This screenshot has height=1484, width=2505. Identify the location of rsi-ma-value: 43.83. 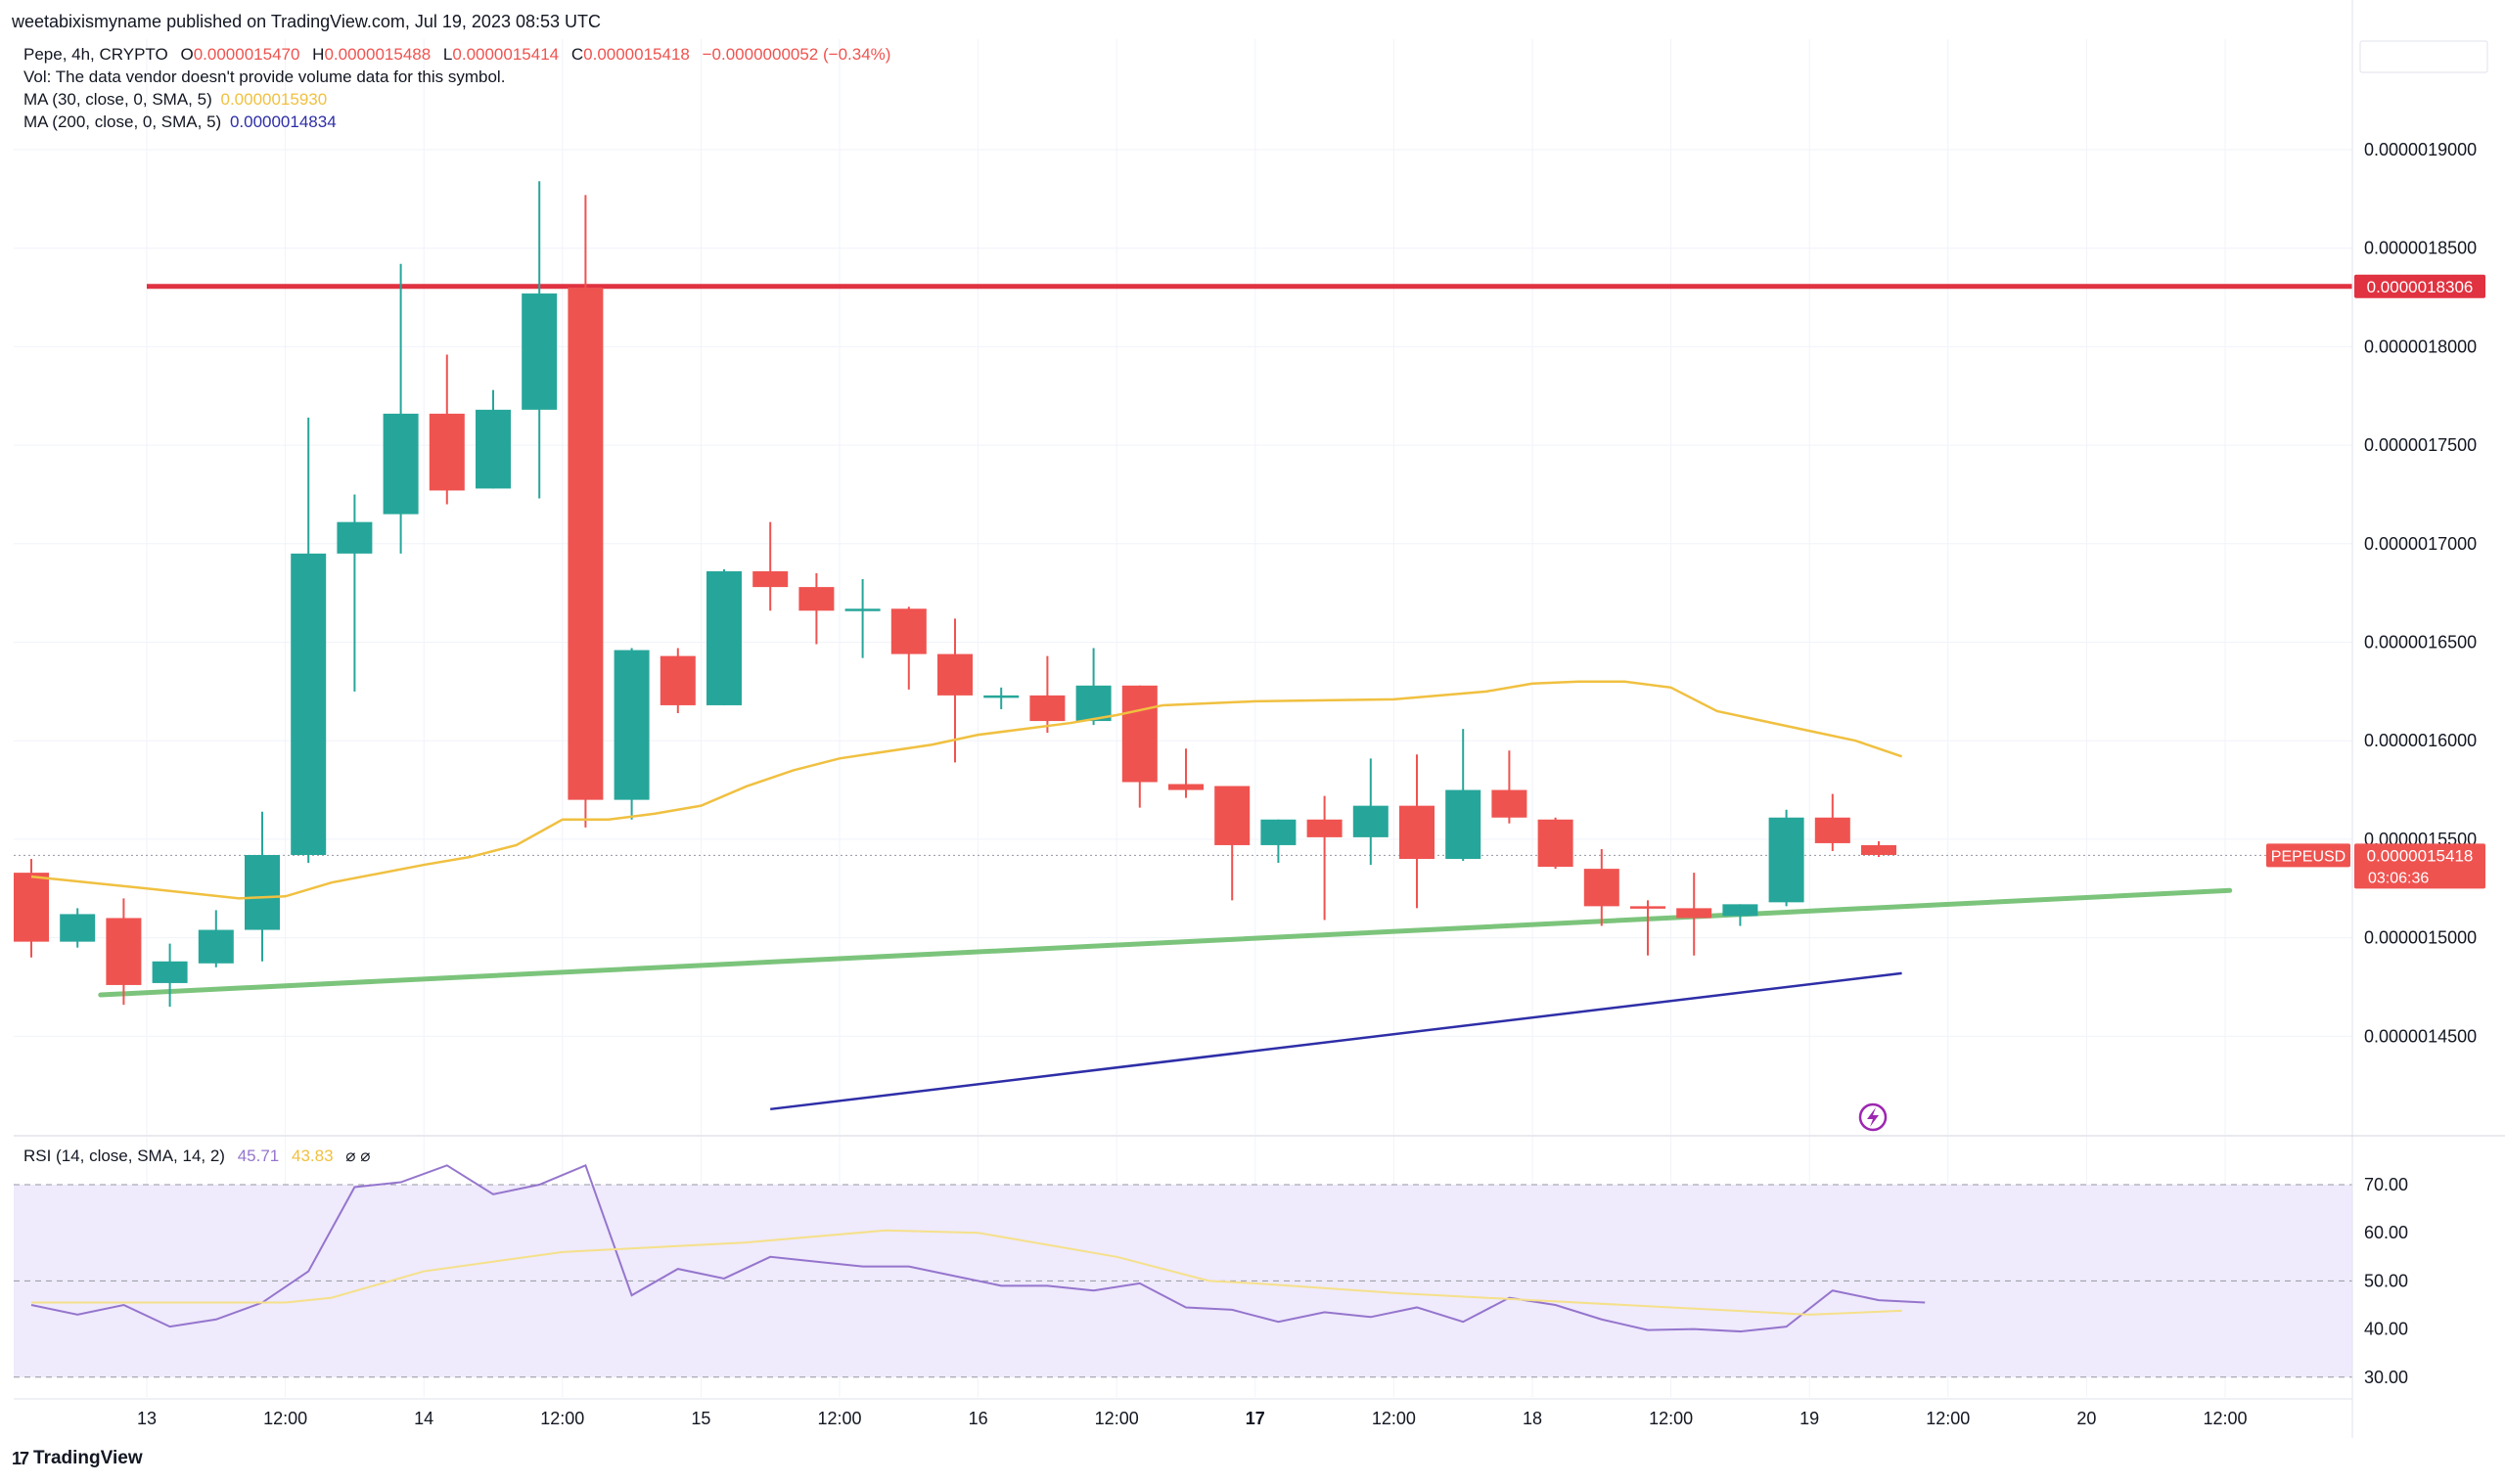
(312, 1156).